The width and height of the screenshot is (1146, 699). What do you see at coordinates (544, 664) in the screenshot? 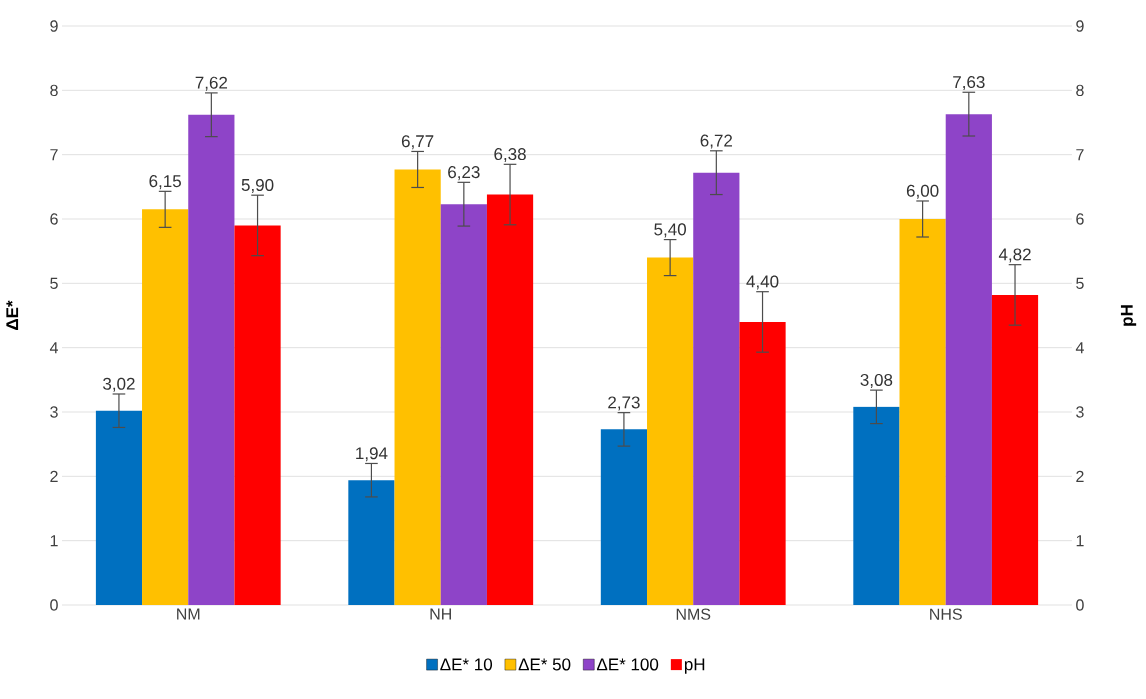
I see `legend-label: ΔE* 50` at bounding box center [544, 664].